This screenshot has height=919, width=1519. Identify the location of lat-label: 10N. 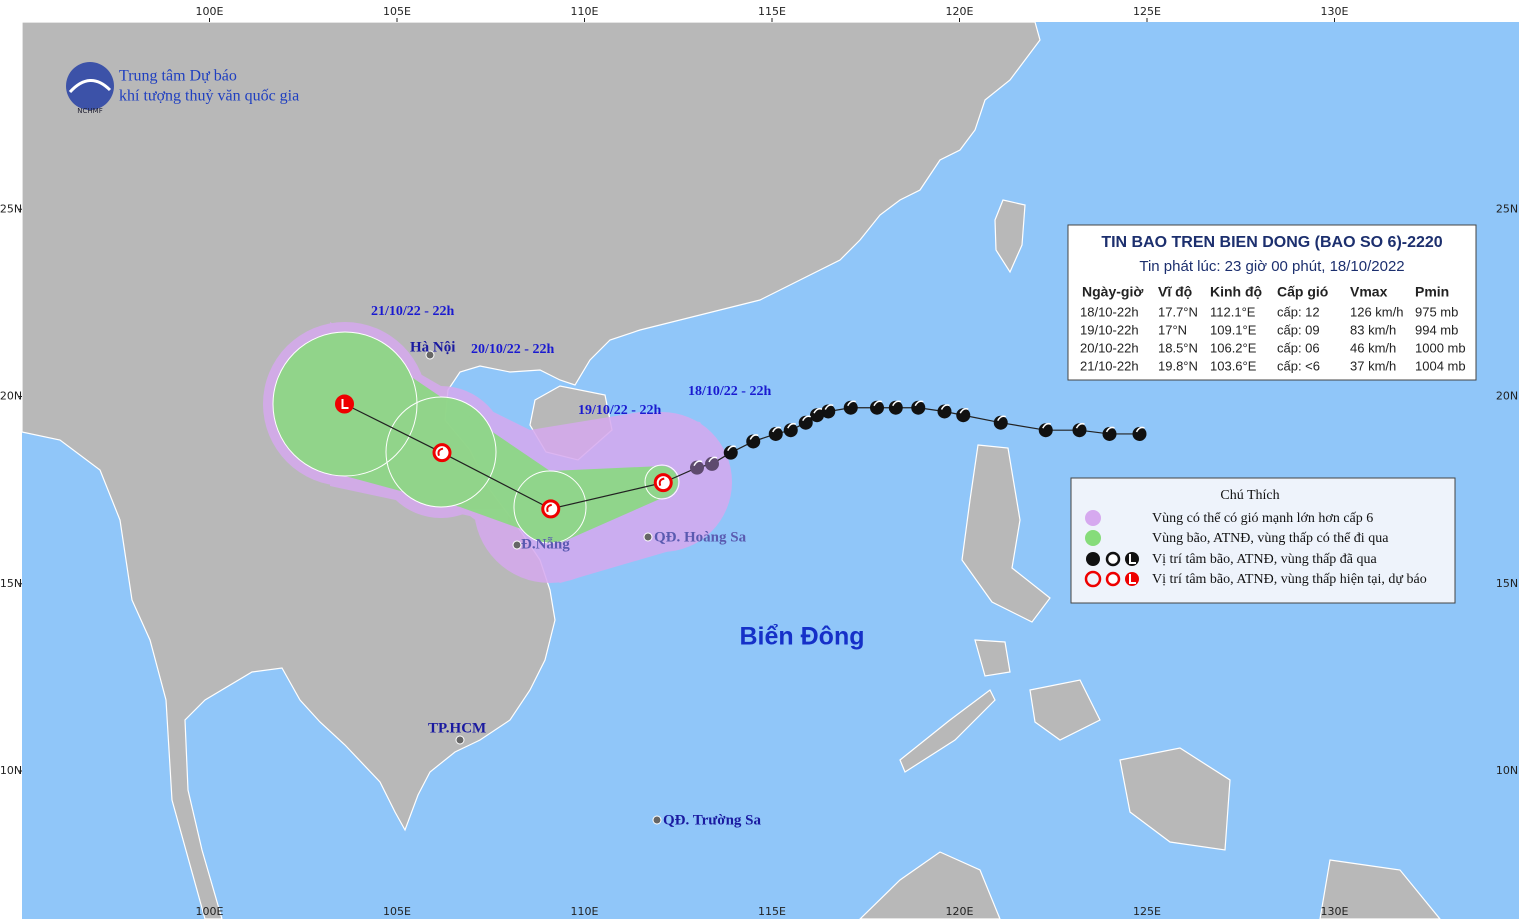
(11, 770).